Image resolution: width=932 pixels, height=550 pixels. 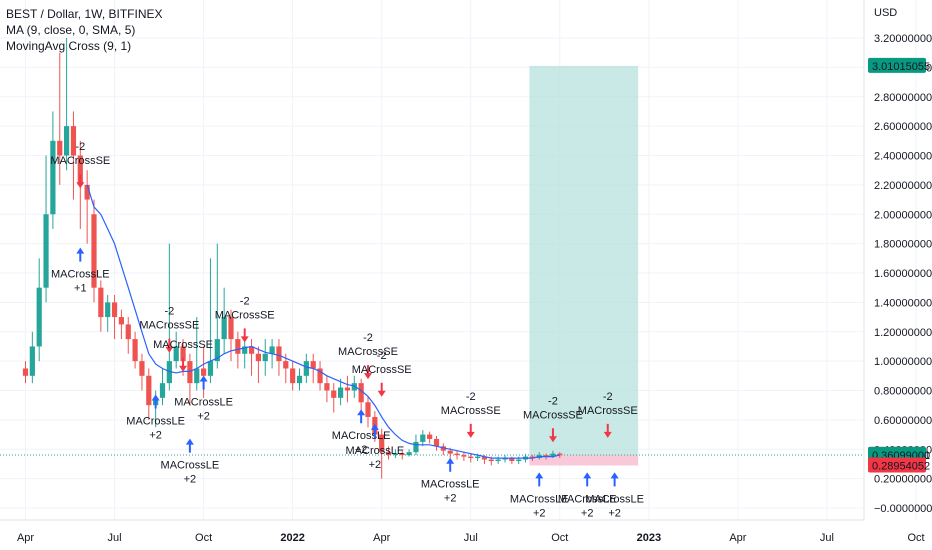 What do you see at coordinates (903, 303) in the screenshot?
I see `price-axis-tick: 1.40000000` at bounding box center [903, 303].